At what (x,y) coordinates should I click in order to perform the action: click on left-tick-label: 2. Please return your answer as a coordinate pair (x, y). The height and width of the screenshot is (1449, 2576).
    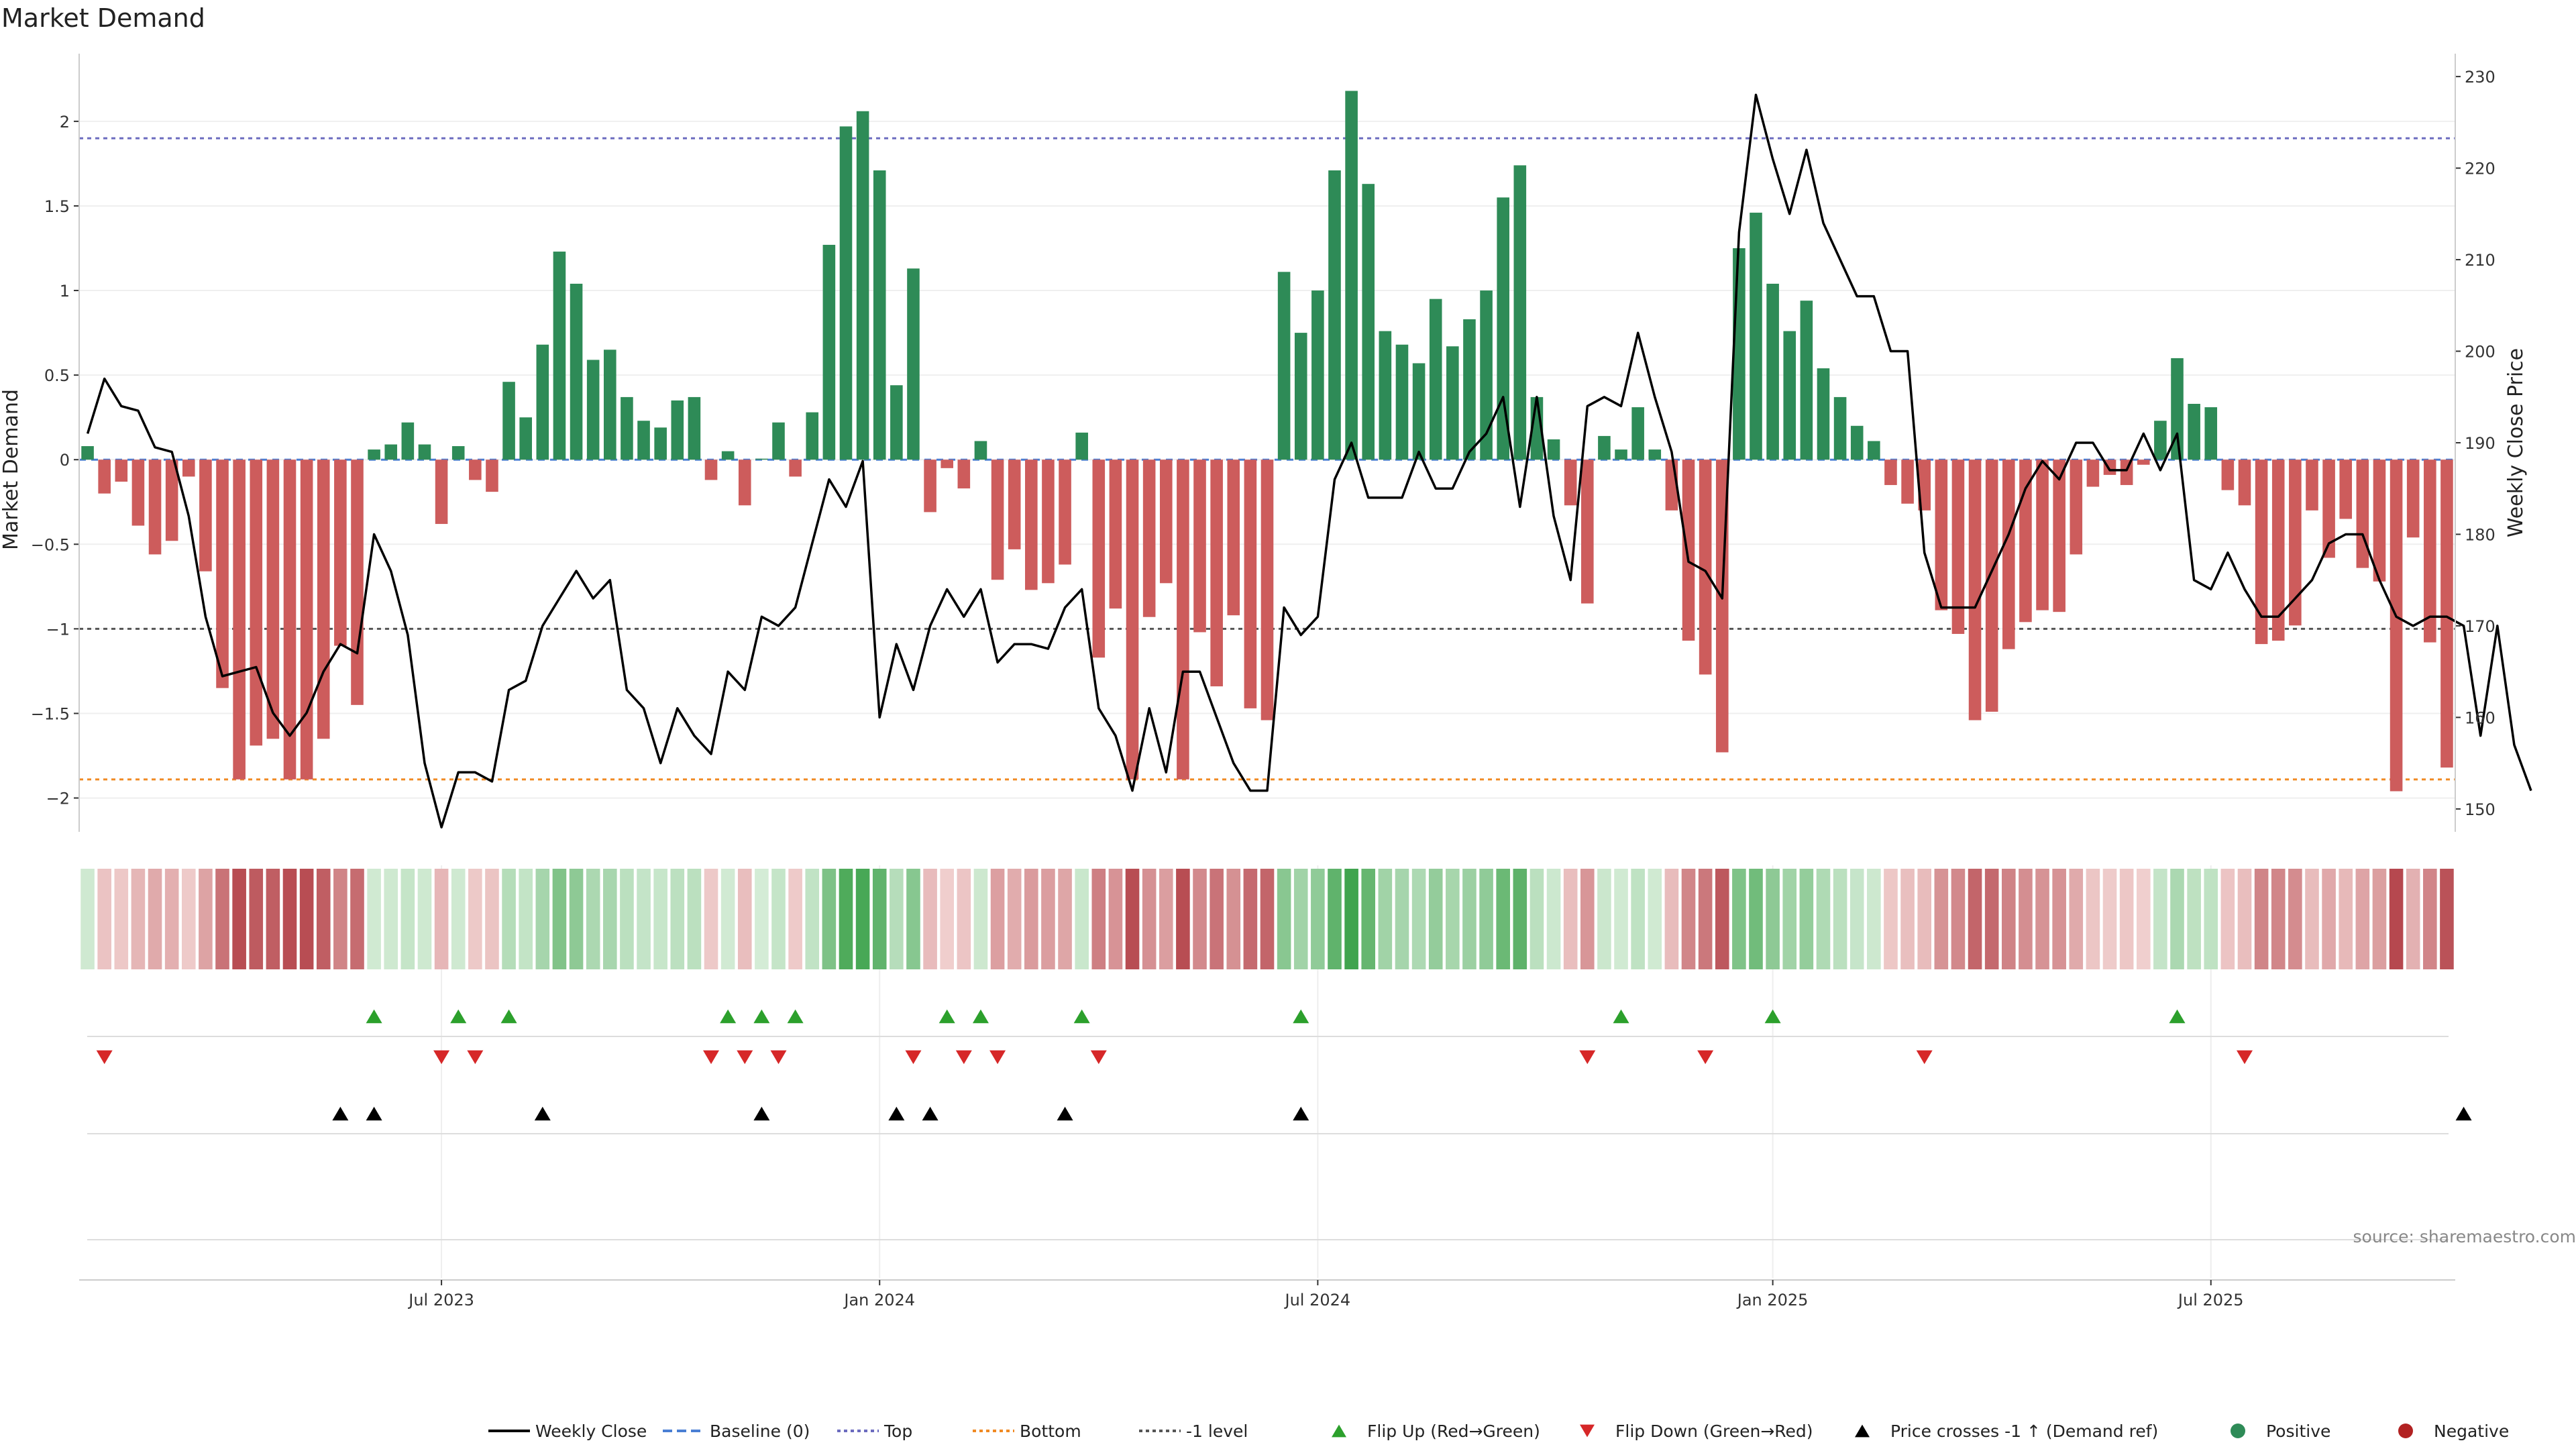
    Looking at the image, I should click on (65, 122).